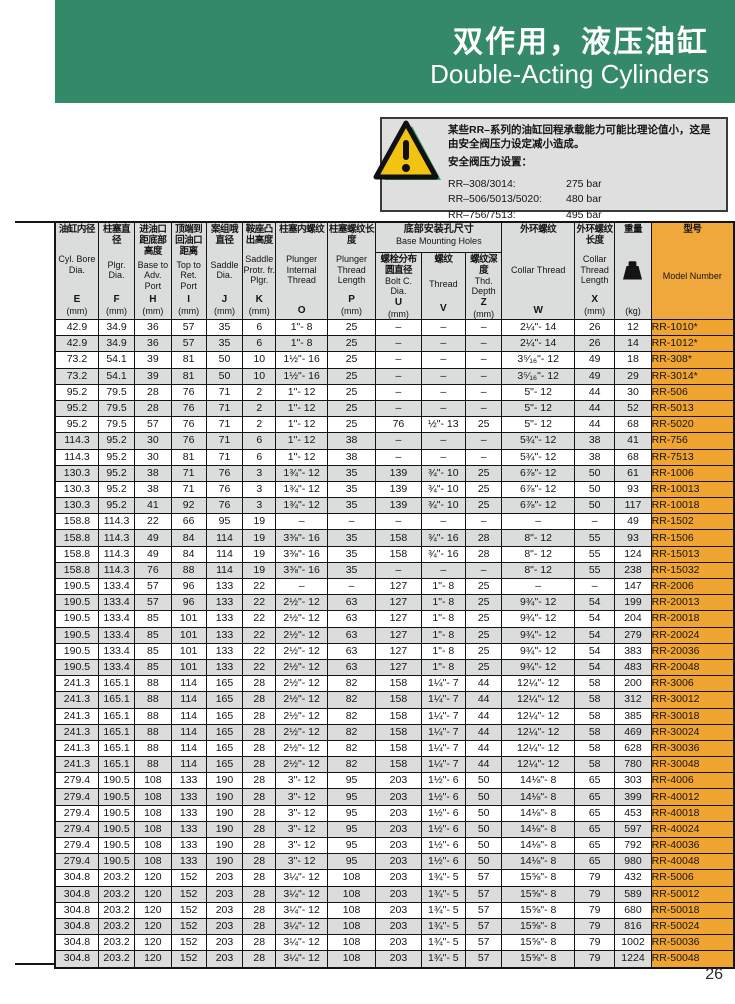 The width and height of the screenshot is (735, 1004). What do you see at coordinates (443, 926) in the screenshot?
I see `spec-cell: 1¾"- 5` at bounding box center [443, 926].